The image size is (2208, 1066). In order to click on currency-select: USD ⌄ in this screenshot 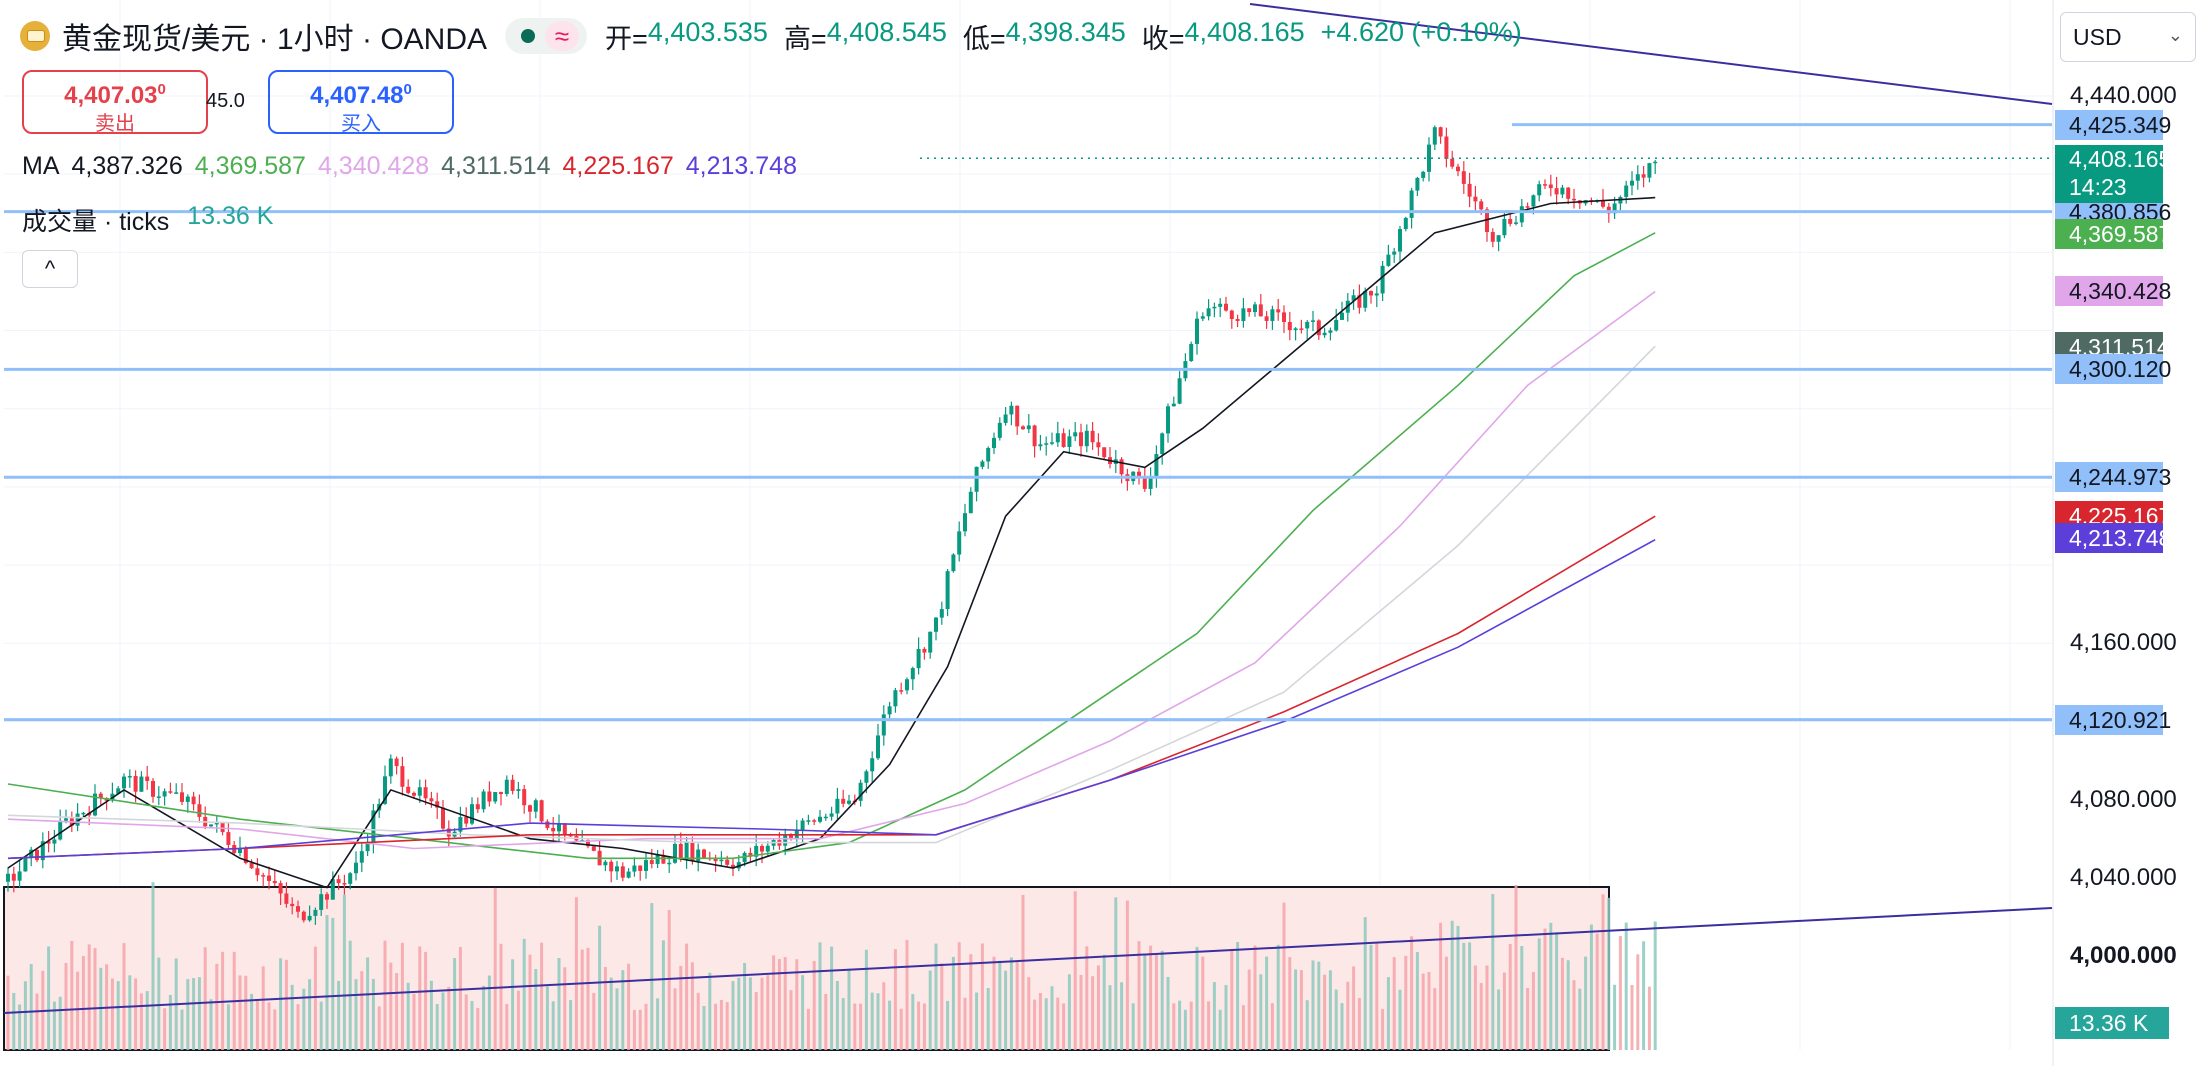, I will do `click(2128, 37)`.